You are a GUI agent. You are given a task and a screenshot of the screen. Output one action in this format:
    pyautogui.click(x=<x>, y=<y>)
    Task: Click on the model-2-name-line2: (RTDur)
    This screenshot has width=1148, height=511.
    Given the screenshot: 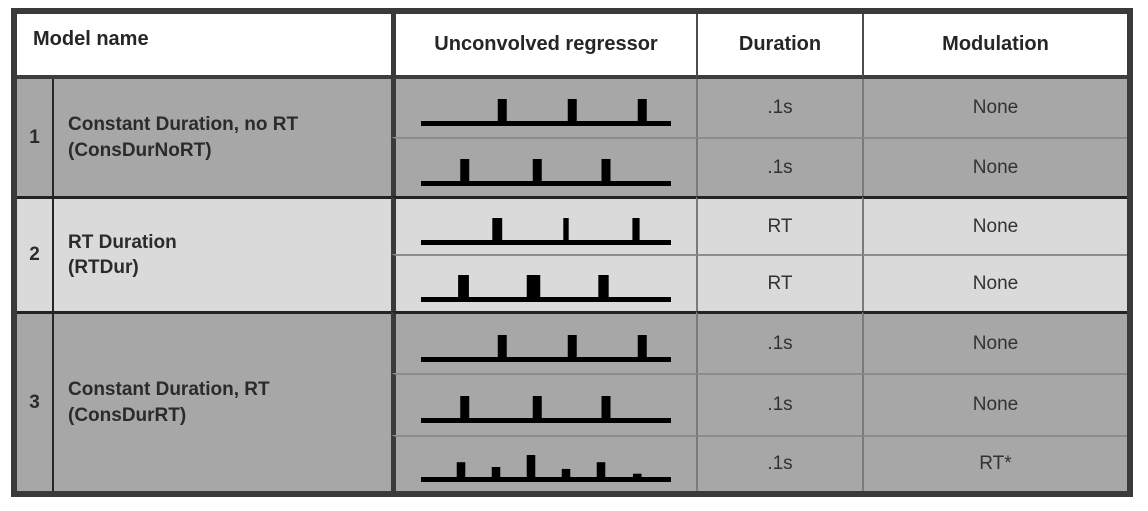 What is the action you would take?
    pyautogui.click(x=103, y=267)
    